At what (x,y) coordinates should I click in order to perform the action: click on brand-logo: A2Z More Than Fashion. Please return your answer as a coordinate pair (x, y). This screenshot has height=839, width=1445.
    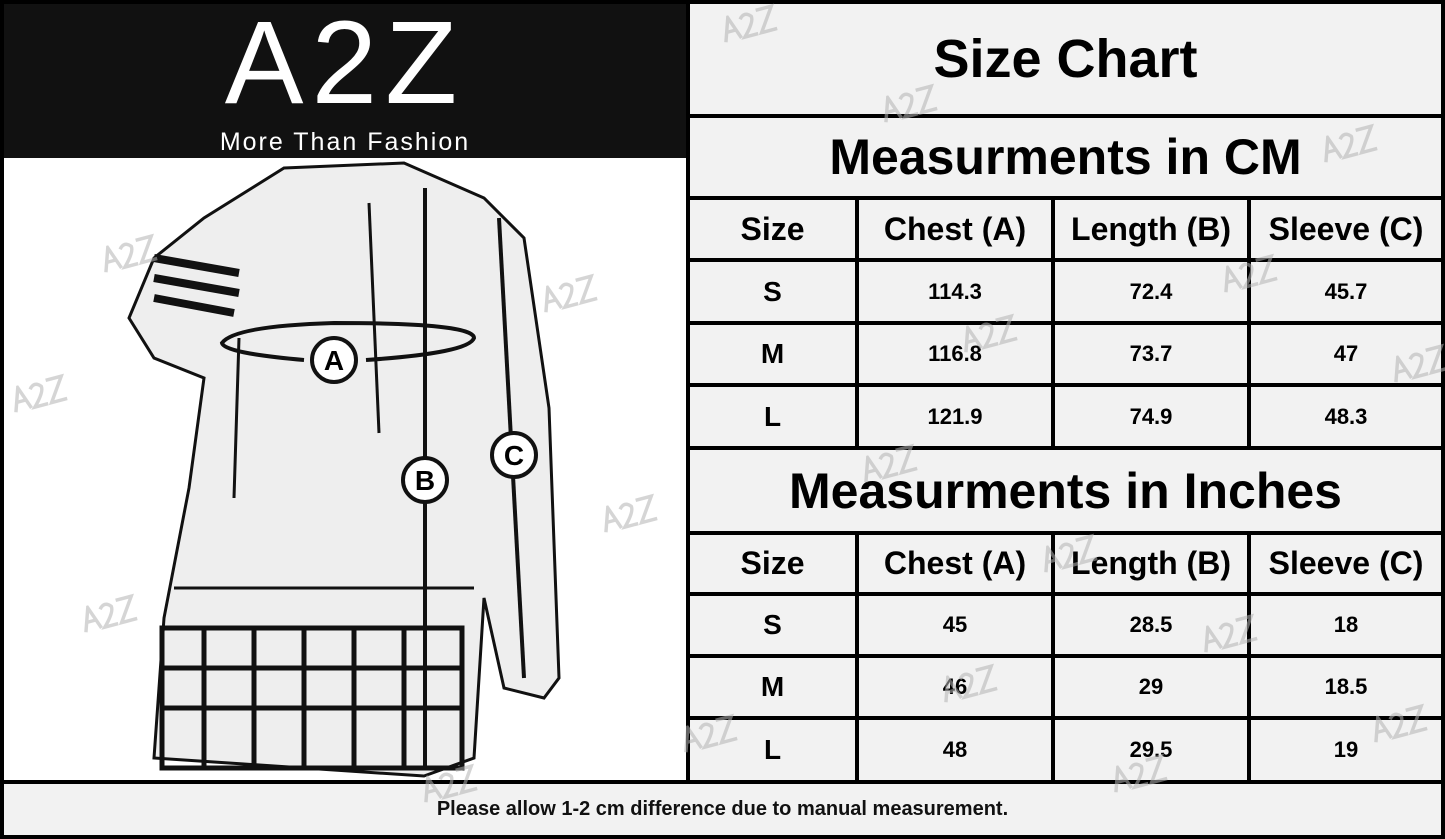
    Looking at the image, I should click on (345, 81).